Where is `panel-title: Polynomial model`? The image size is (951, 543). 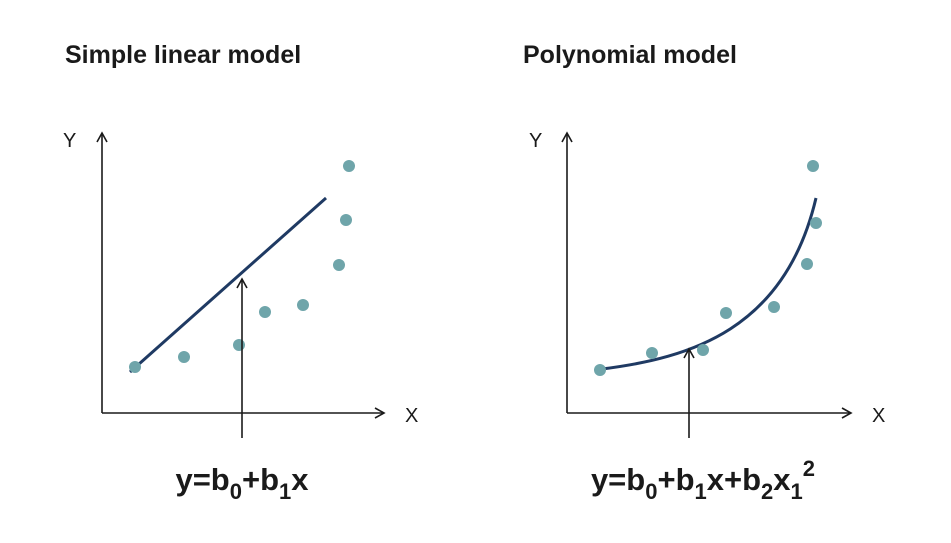
panel-title: Polynomial model is located at coordinates (630, 55).